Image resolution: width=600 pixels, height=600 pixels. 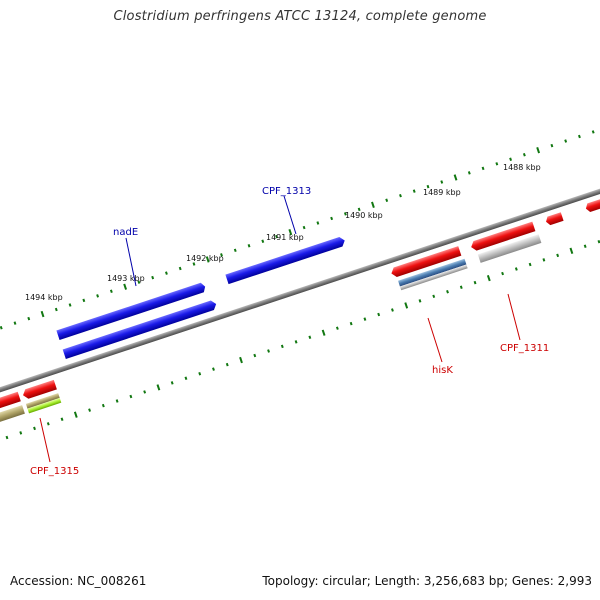 I want to click on cds-reverse-hisk, so click(x=426, y=262).